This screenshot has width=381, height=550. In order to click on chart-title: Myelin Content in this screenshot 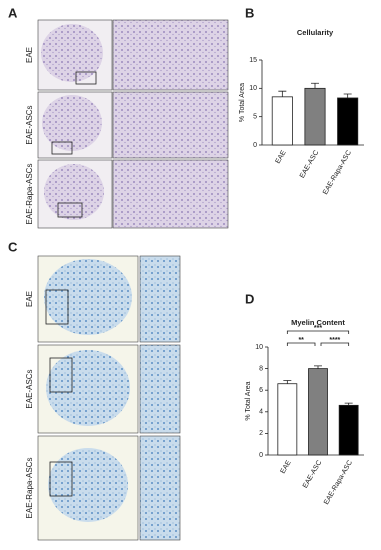, I will do `click(318, 322)`.